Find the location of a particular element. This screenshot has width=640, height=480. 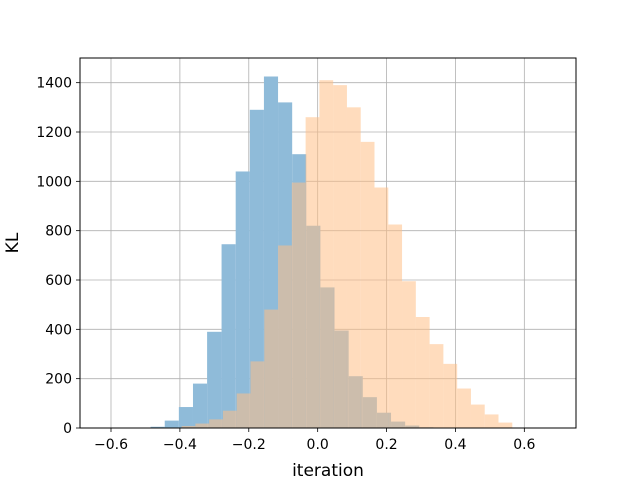

y-tick-label: 400 is located at coordinates (58, 330).